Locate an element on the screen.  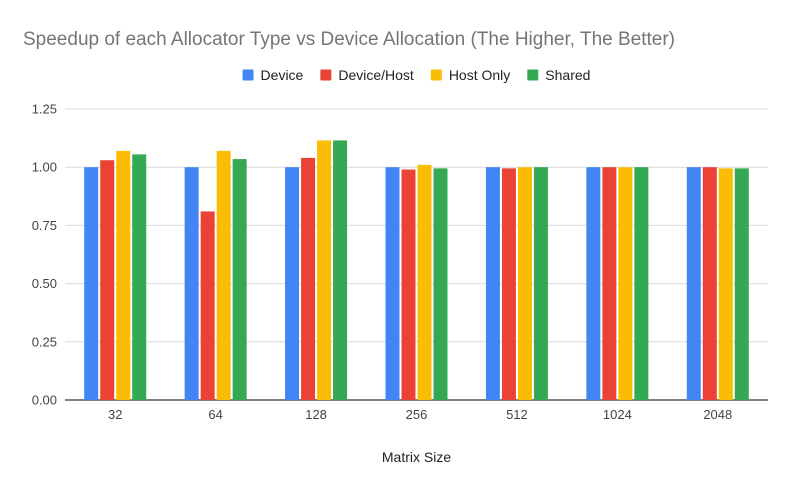
legend-item-device-host: Device/Host is located at coordinates (367, 75).